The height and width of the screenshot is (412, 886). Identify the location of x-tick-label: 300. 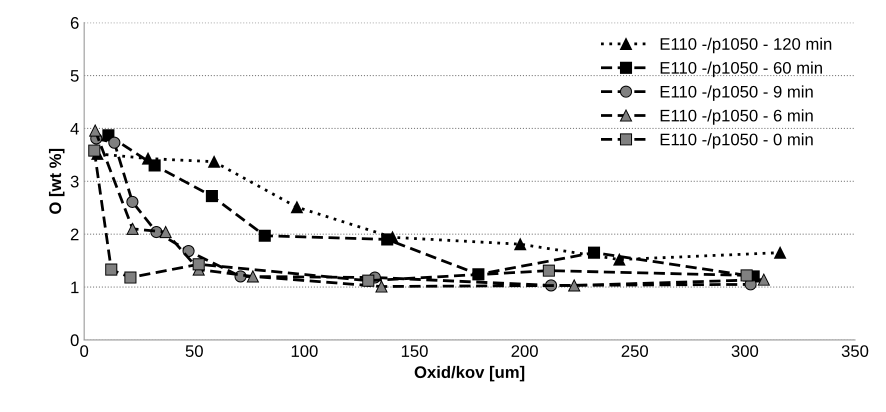
(745, 351).